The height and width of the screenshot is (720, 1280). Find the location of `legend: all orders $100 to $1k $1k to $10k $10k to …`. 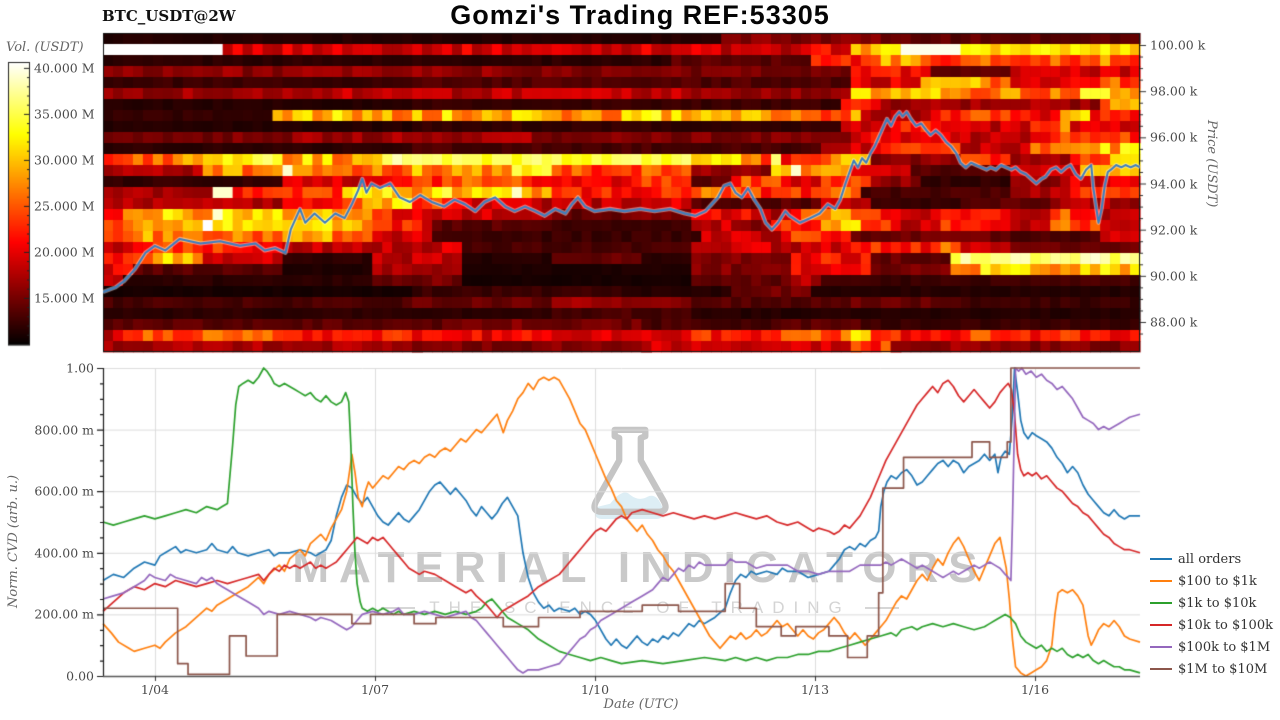

legend: all orders $100 to $1k $1k to $10k $10k to … is located at coordinates (1211, 614).